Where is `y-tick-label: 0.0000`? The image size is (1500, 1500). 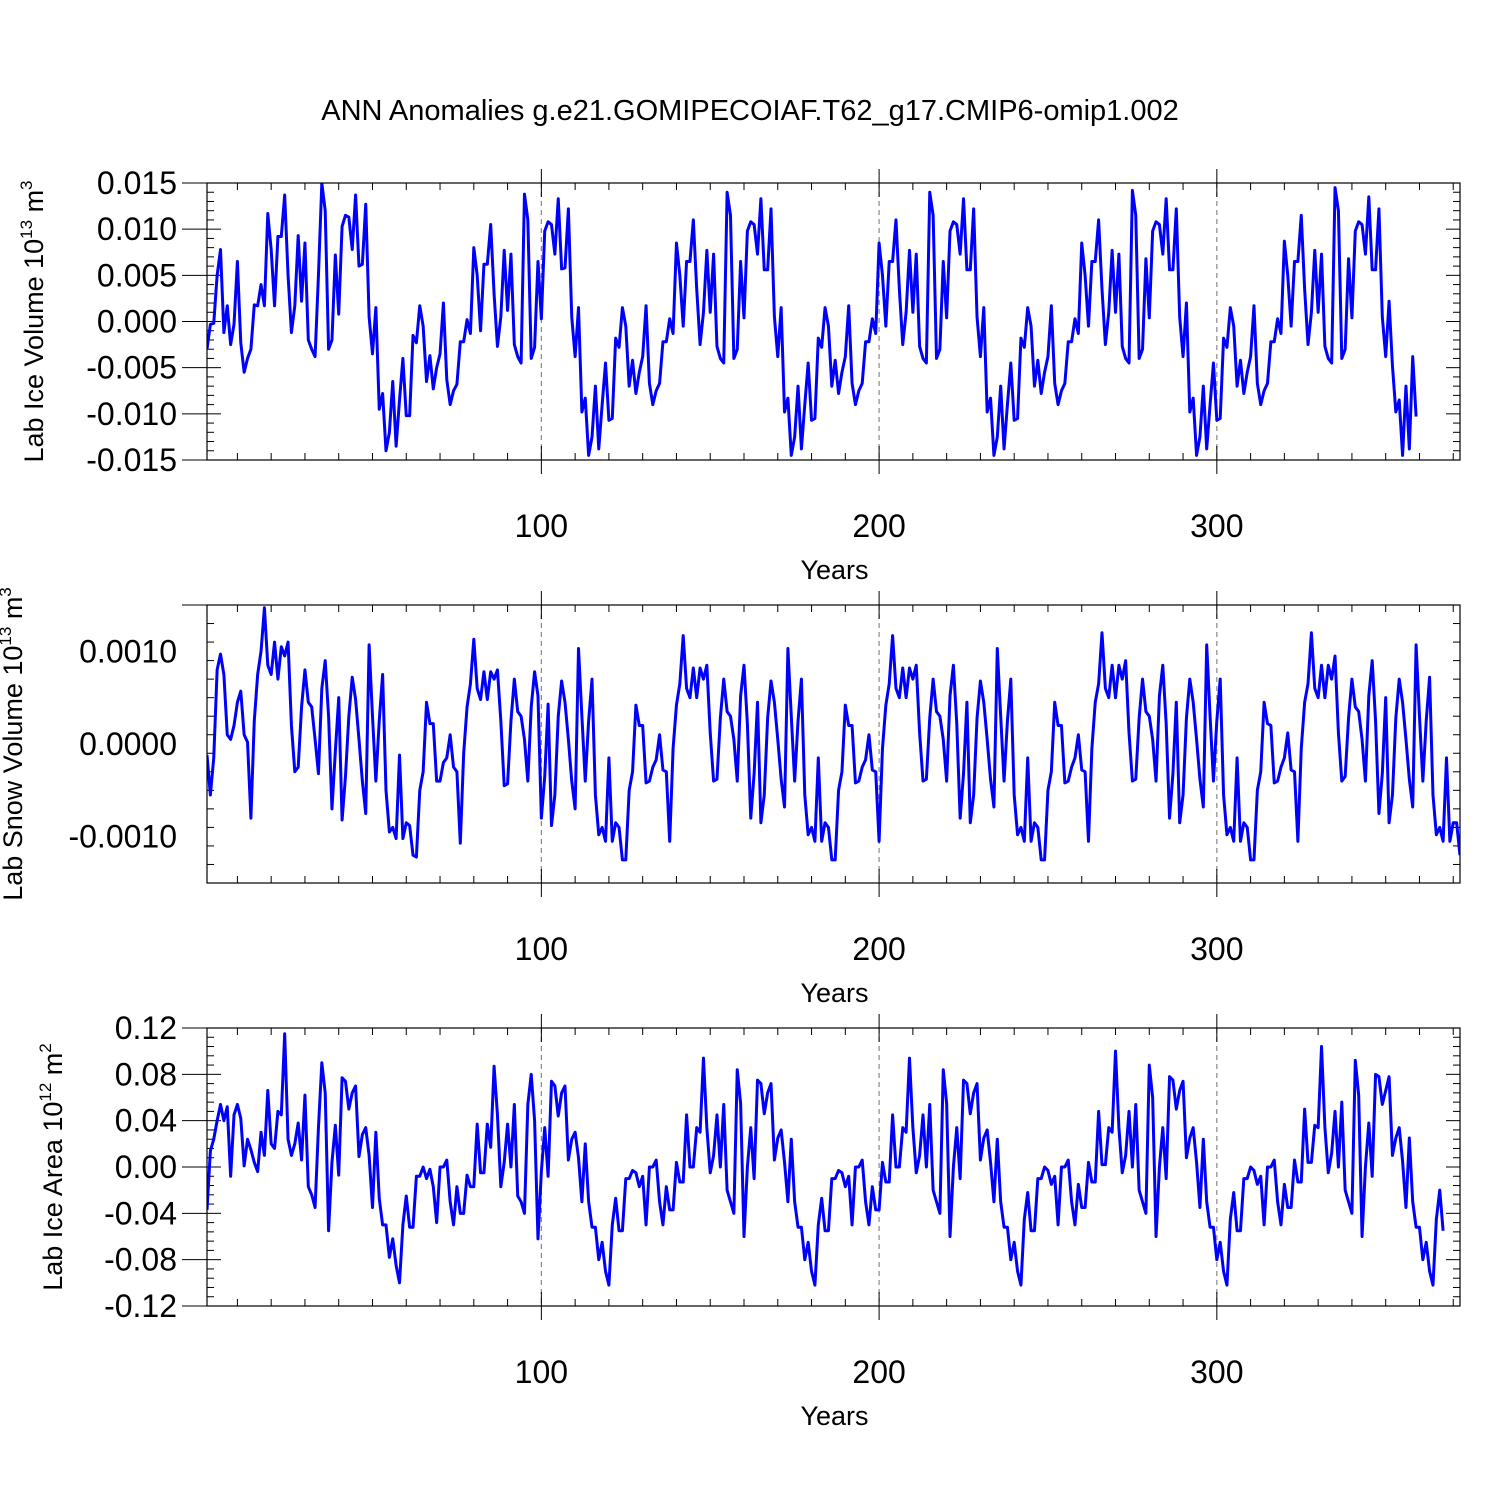 y-tick-label: 0.0000 is located at coordinates (128, 744).